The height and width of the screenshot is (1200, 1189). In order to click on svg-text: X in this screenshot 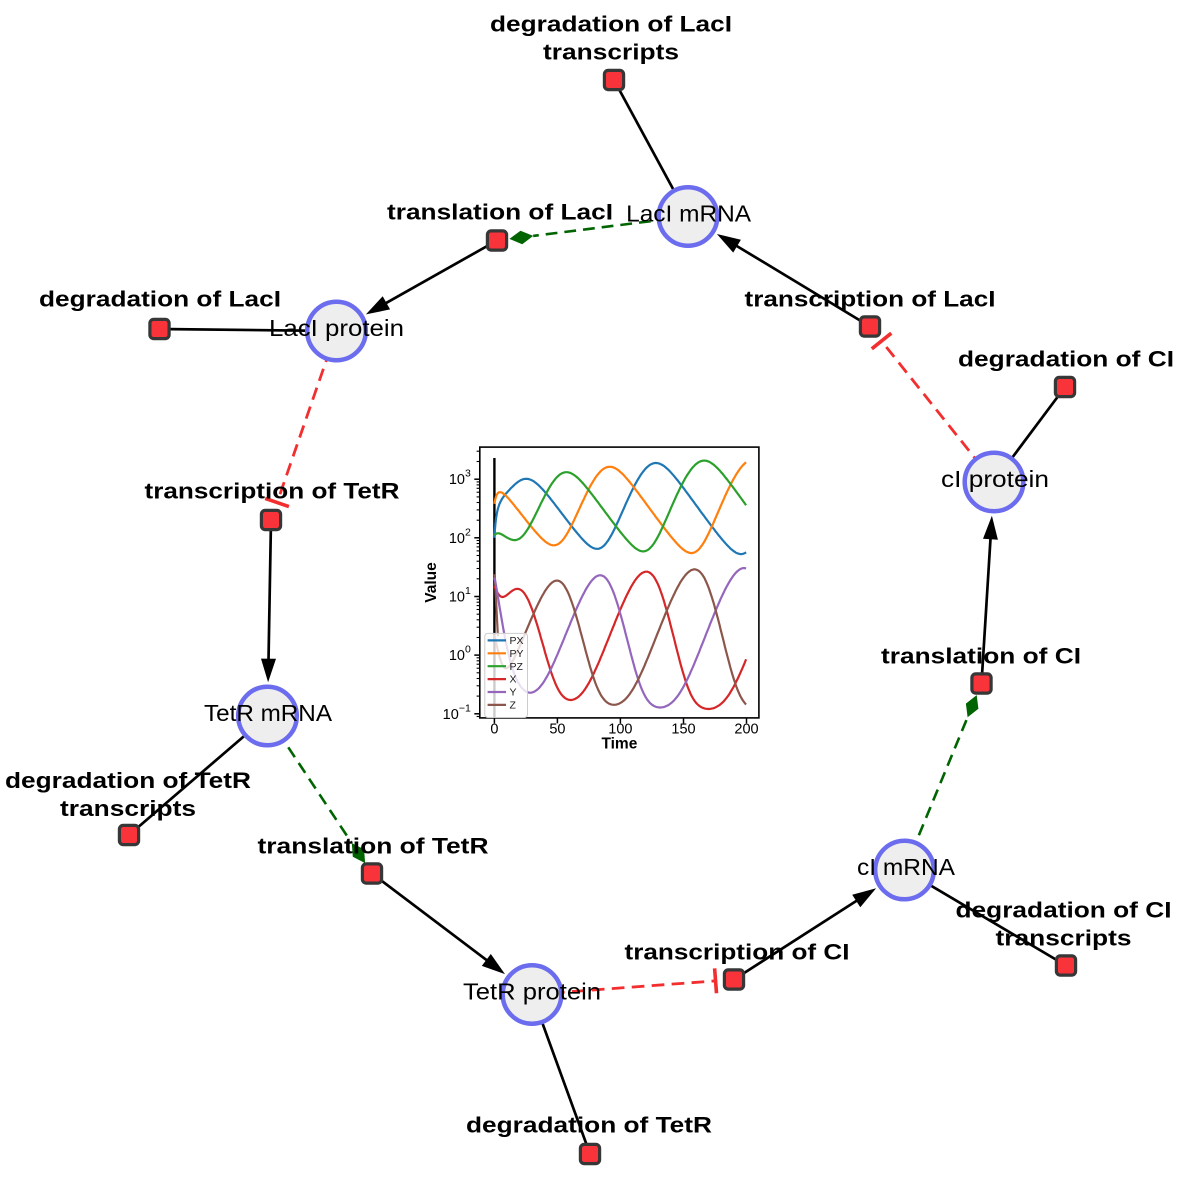, I will do `click(513, 680)`.